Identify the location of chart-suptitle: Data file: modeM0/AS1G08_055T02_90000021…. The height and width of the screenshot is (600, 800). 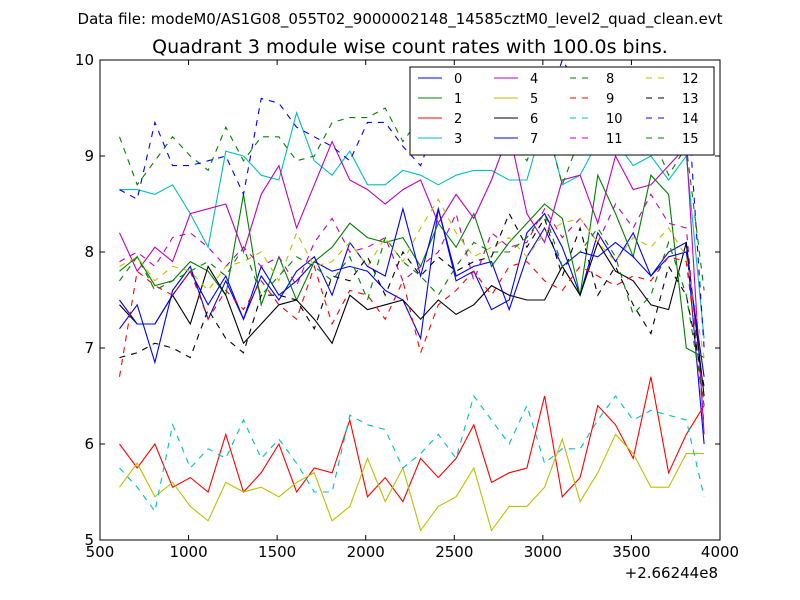
(400, 19).